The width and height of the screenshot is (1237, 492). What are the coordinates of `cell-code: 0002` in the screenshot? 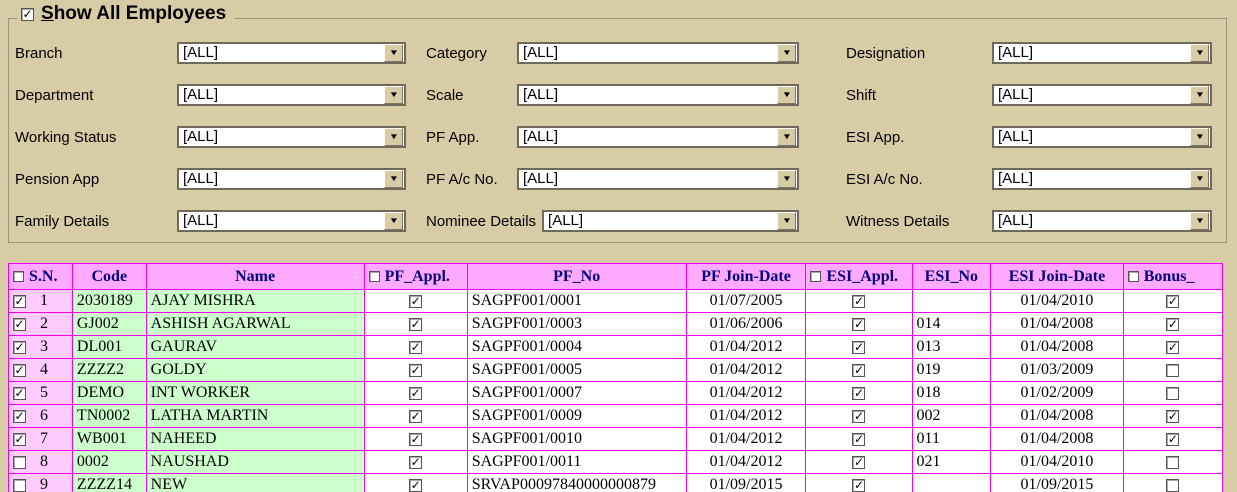 It's located at (109, 462).